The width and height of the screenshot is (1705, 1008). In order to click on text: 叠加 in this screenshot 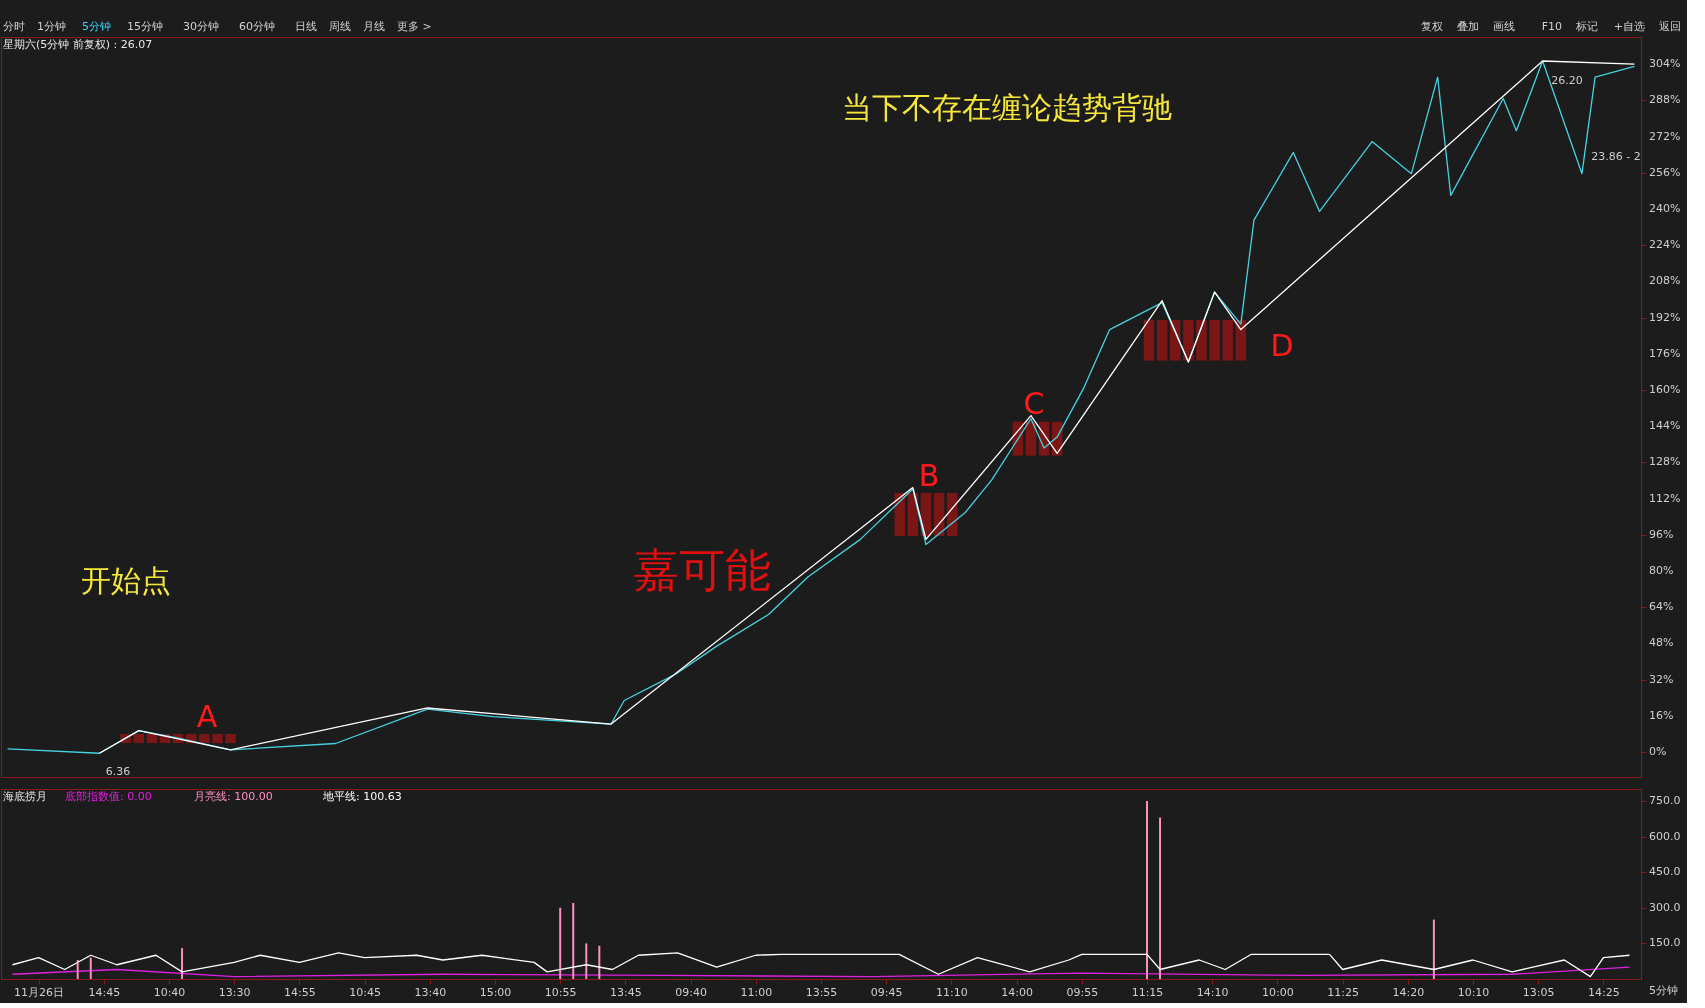, I will do `click(1468, 26)`.